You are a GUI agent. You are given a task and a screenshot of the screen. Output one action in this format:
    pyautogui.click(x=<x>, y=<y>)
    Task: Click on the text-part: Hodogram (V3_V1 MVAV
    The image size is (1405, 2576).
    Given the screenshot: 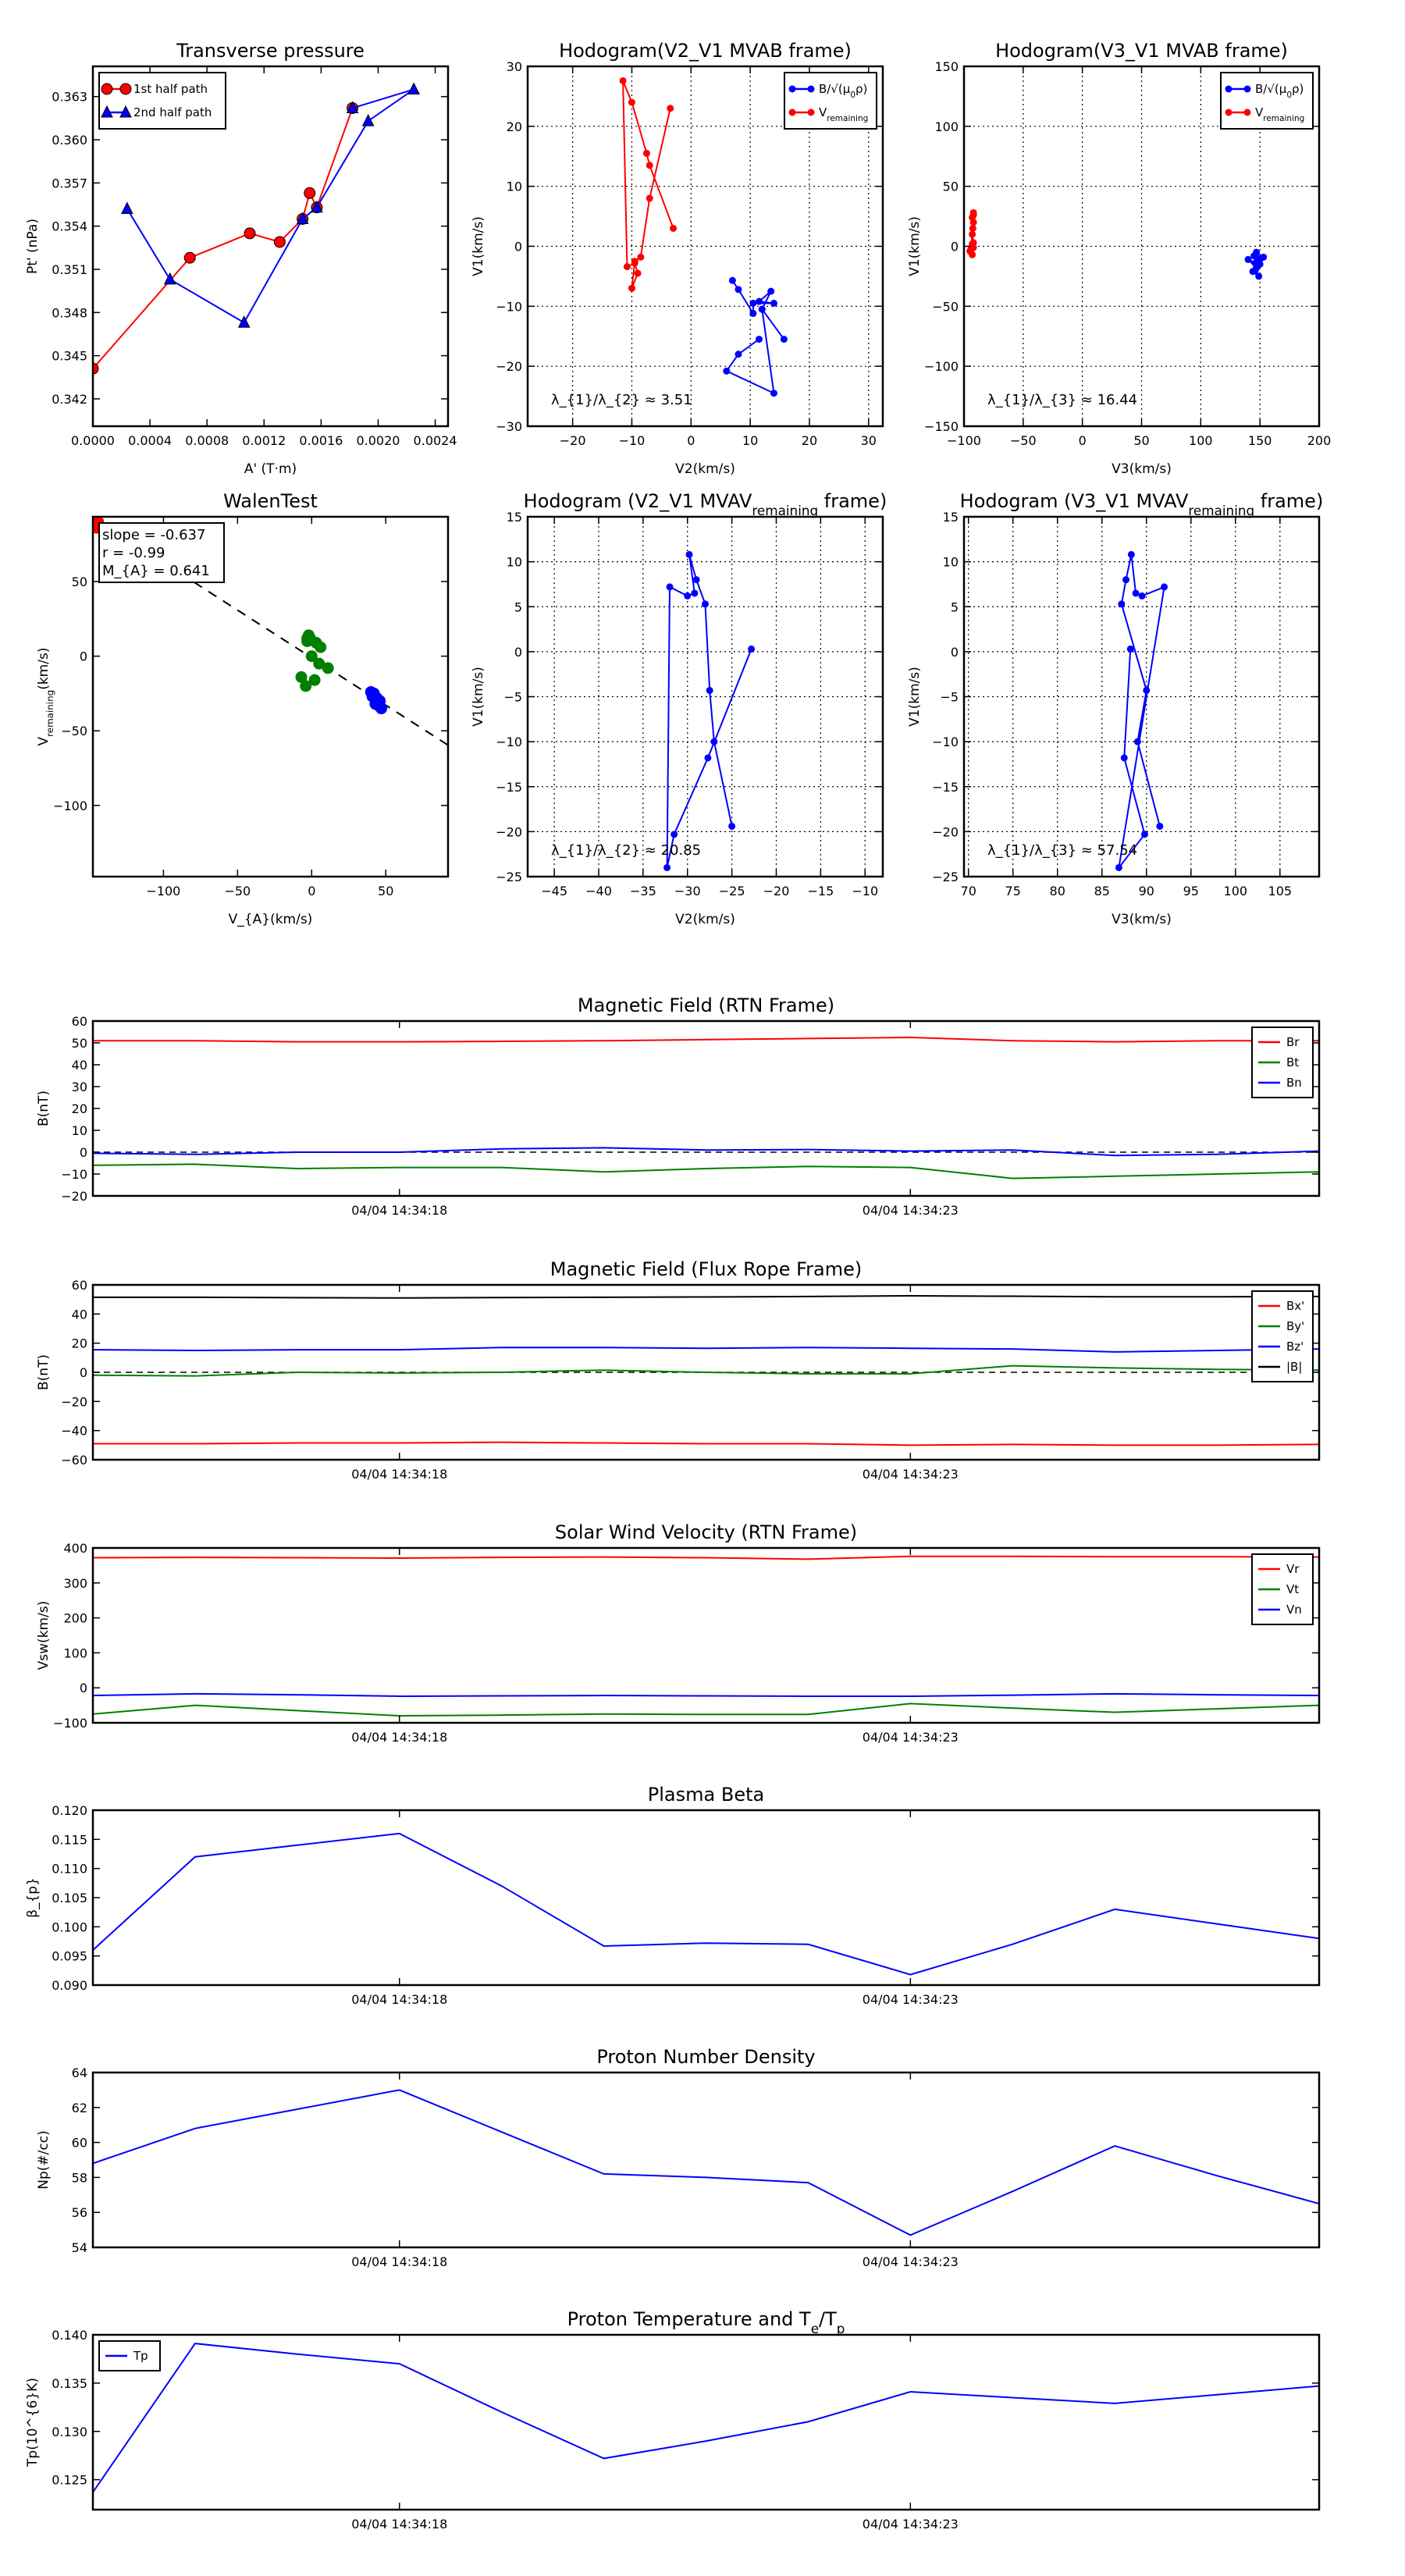 What is the action you would take?
    pyautogui.click(x=1075, y=501)
    